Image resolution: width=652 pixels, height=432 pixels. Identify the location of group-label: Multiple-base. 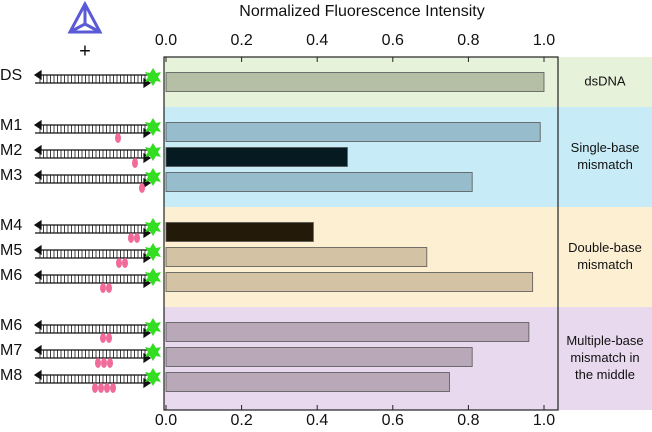
(604, 340).